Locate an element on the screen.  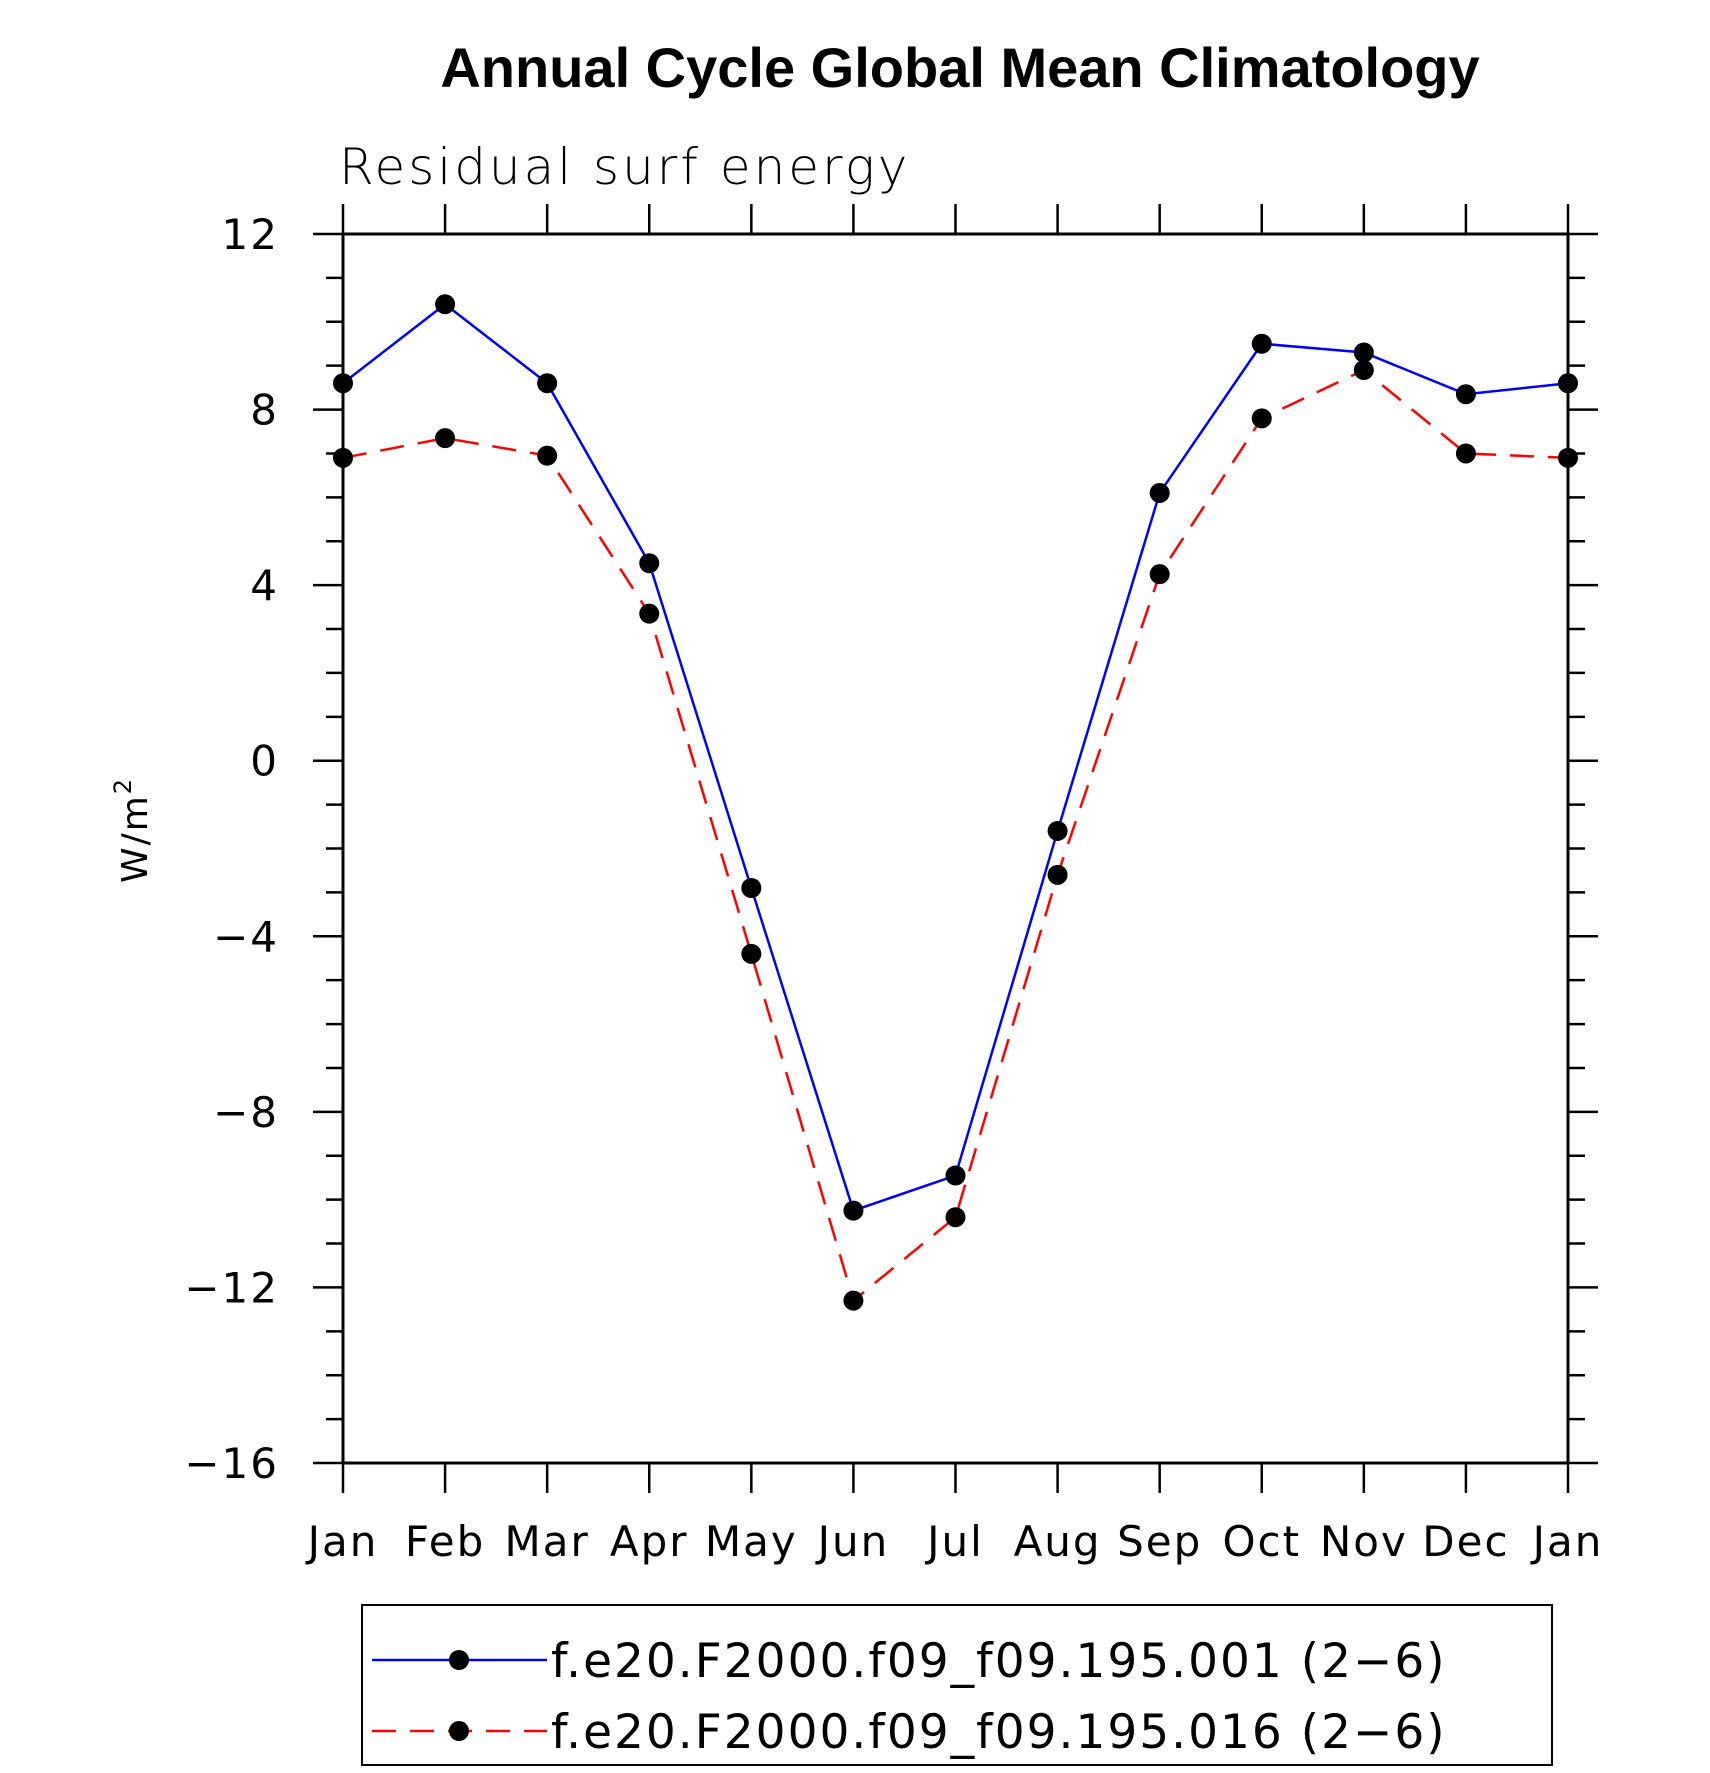
x-tick-label: Feb is located at coordinates (445, 1541).